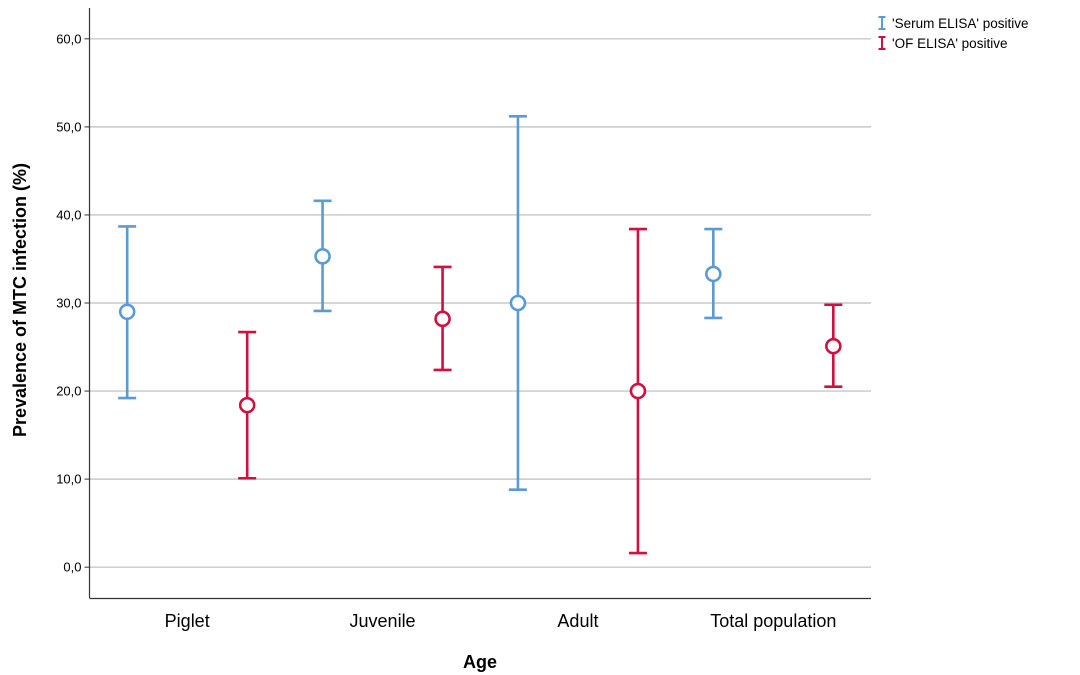 The height and width of the screenshot is (675, 1080). What do you see at coordinates (949, 43) in the screenshot?
I see `legend-label: 'OF ELISA' positive` at bounding box center [949, 43].